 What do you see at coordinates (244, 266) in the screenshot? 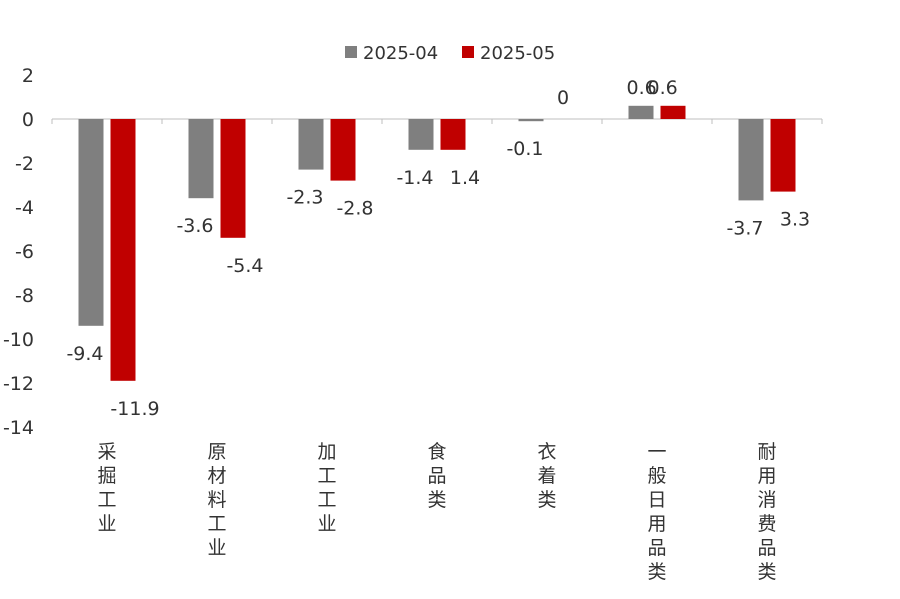
I see `data-label: -5.4` at bounding box center [244, 266].